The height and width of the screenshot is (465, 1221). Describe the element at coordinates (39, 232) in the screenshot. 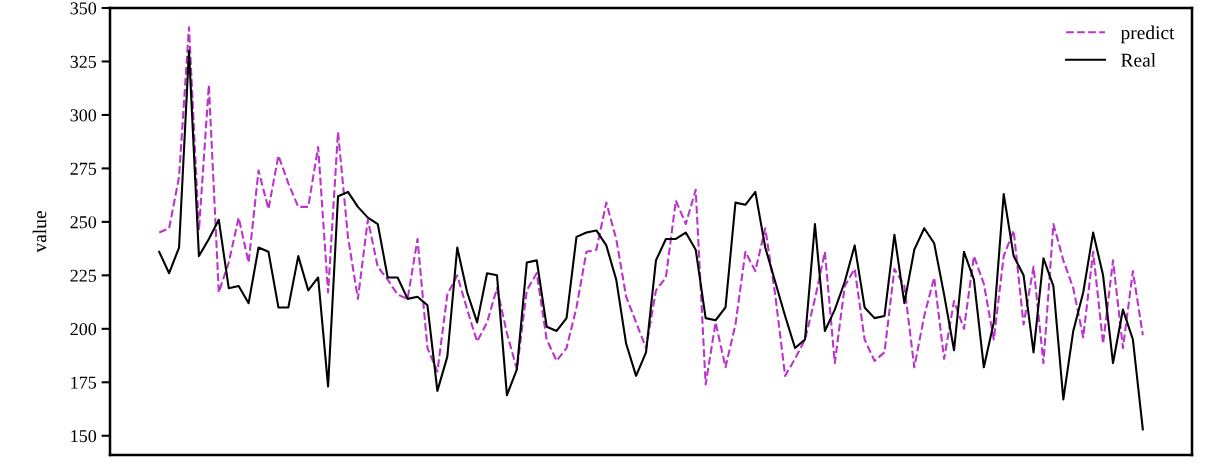

I see `y-axis-title: value` at that location.